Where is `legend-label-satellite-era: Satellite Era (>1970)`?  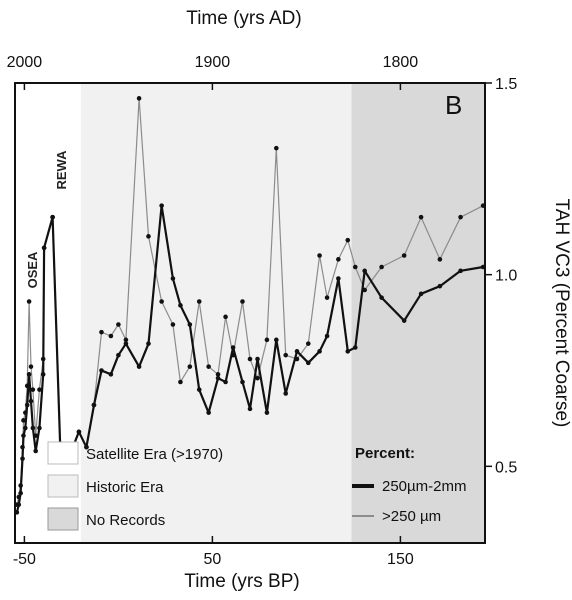
legend-label-satellite-era: Satellite Era (>1970) is located at coordinates (154, 454).